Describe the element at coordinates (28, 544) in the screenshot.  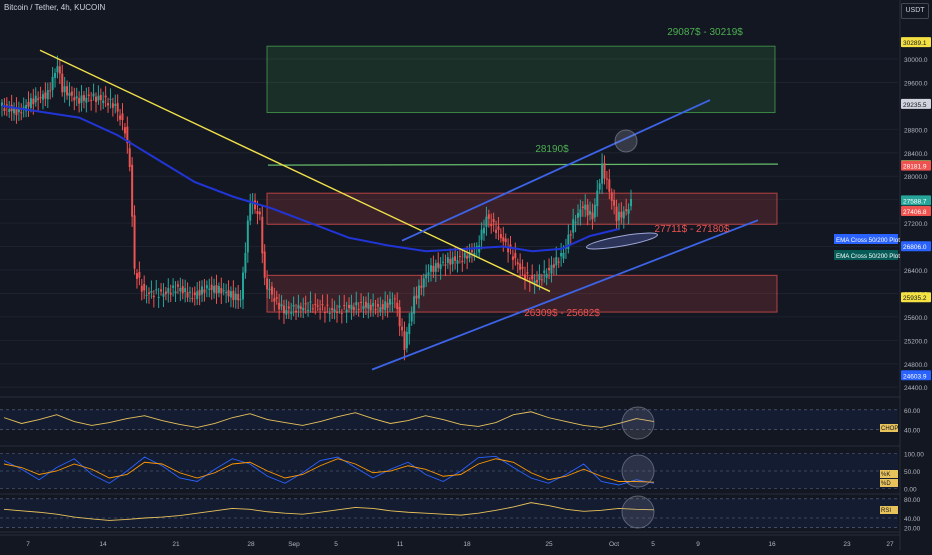
I see `time-tick-label: 7` at that location.